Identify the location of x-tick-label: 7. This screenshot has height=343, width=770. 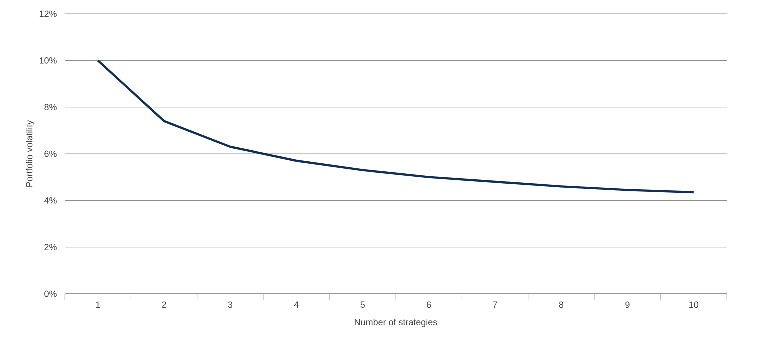
(495, 305).